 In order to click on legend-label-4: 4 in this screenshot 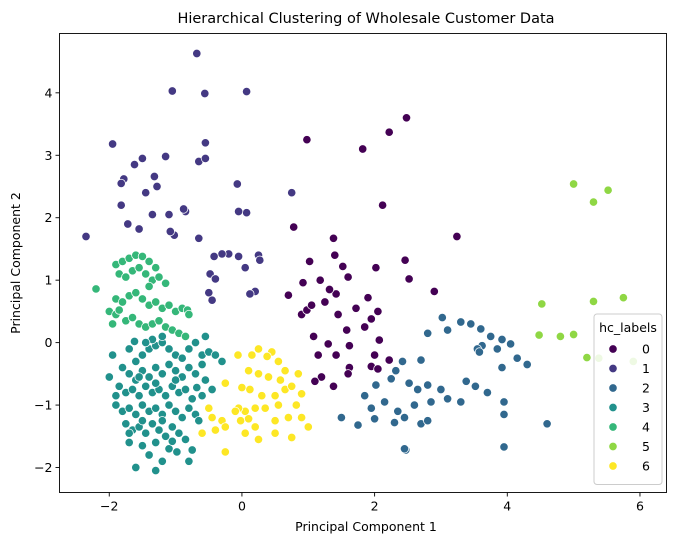, I will do `click(646, 427)`.